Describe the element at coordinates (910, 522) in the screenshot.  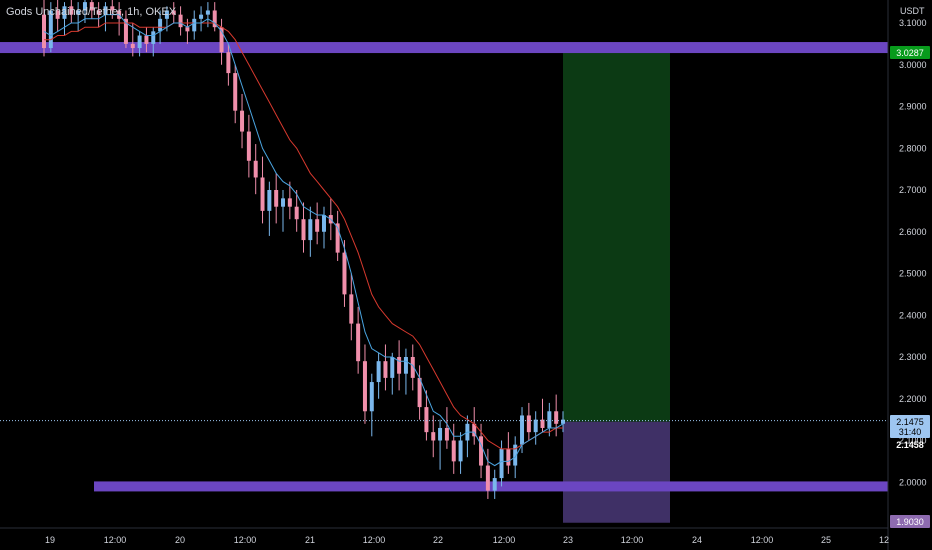
I see `stop-price-badge-label: 1.9030` at that location.